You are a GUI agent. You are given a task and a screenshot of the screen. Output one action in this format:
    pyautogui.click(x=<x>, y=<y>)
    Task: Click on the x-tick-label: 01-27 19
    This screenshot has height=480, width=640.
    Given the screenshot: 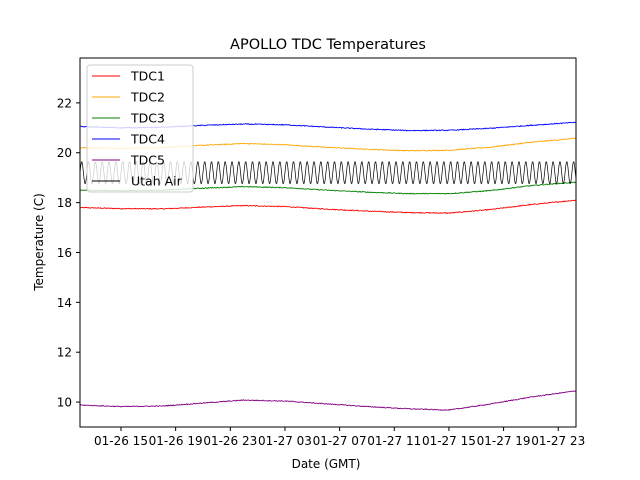 What is the action you would take?
    pyautogui.click(x=504, y=441)
    